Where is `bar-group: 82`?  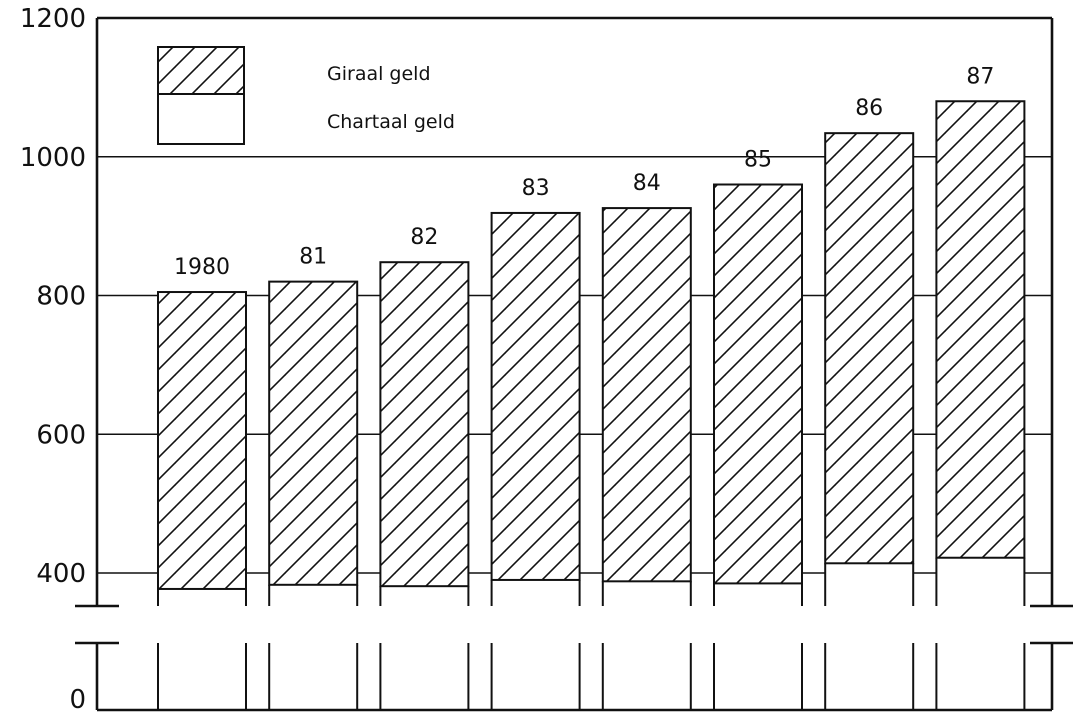 bar-group: 82 is located at coordinates (424, 467).